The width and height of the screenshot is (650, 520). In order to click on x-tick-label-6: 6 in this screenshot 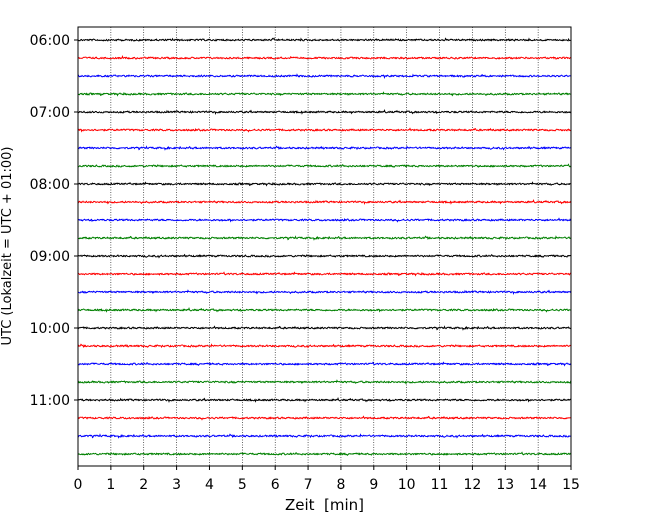, I will do `click(275, 485)`.